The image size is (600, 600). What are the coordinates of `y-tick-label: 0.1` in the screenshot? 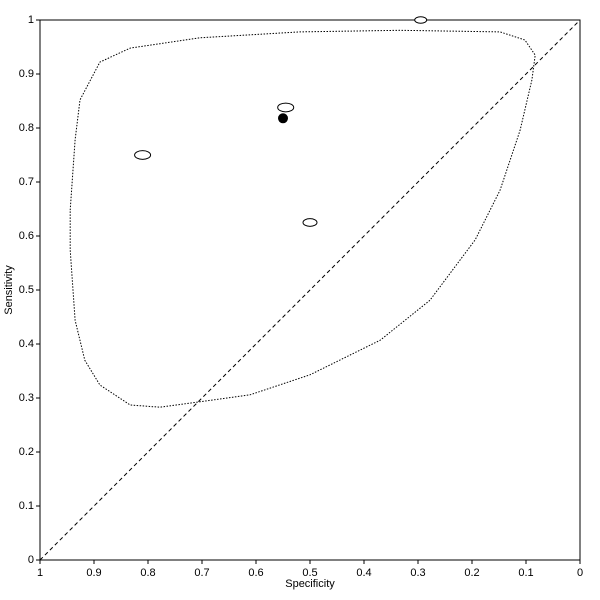 It's located at (26, 506).